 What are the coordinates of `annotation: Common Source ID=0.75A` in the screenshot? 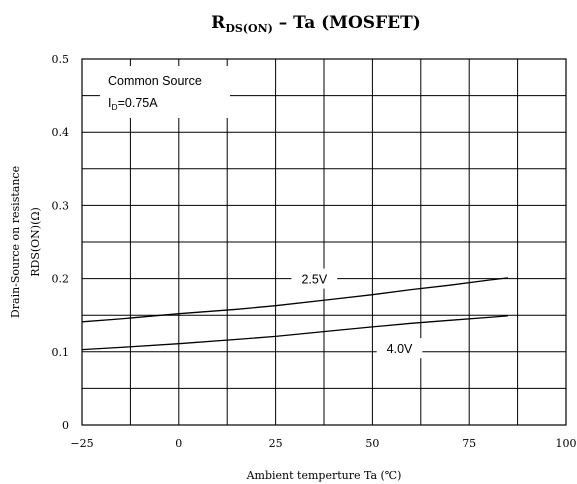 It's located at (165, 92).